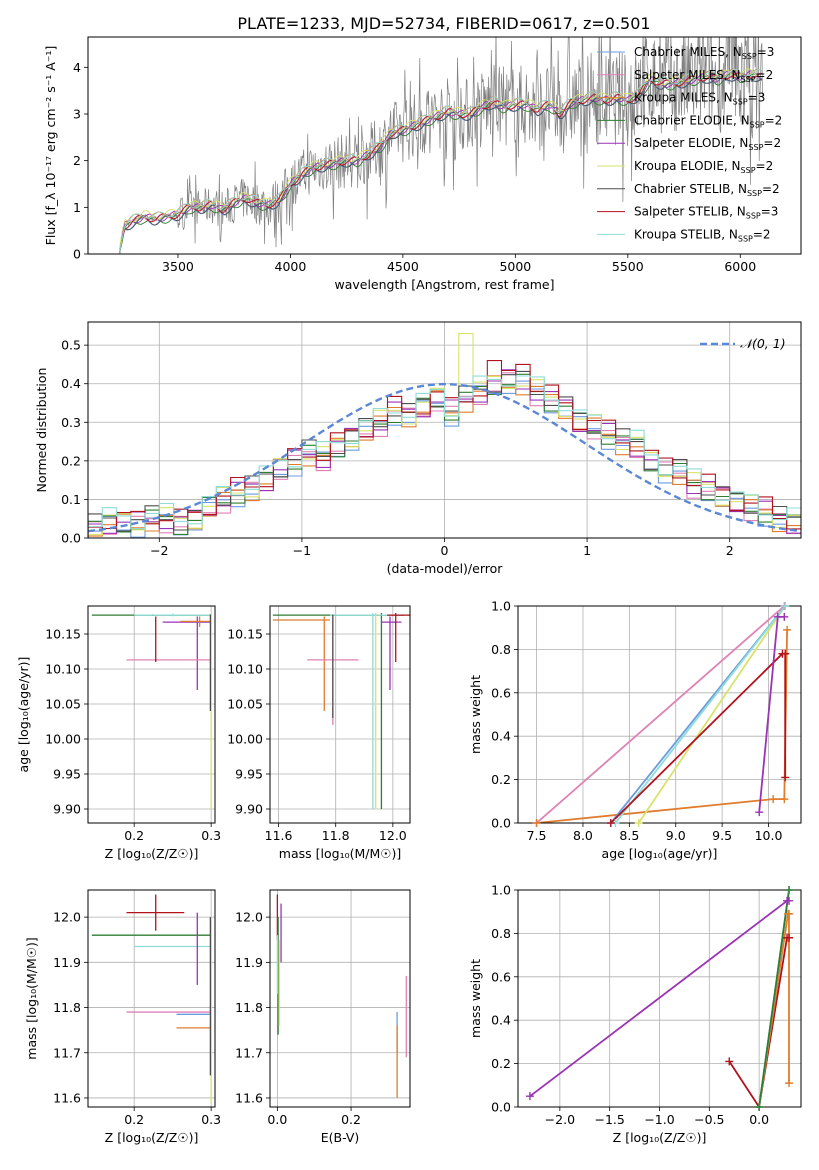 This screenshot has width=819, height=1170. I want to click on x-tick-label: 4500, so click(403, 266).